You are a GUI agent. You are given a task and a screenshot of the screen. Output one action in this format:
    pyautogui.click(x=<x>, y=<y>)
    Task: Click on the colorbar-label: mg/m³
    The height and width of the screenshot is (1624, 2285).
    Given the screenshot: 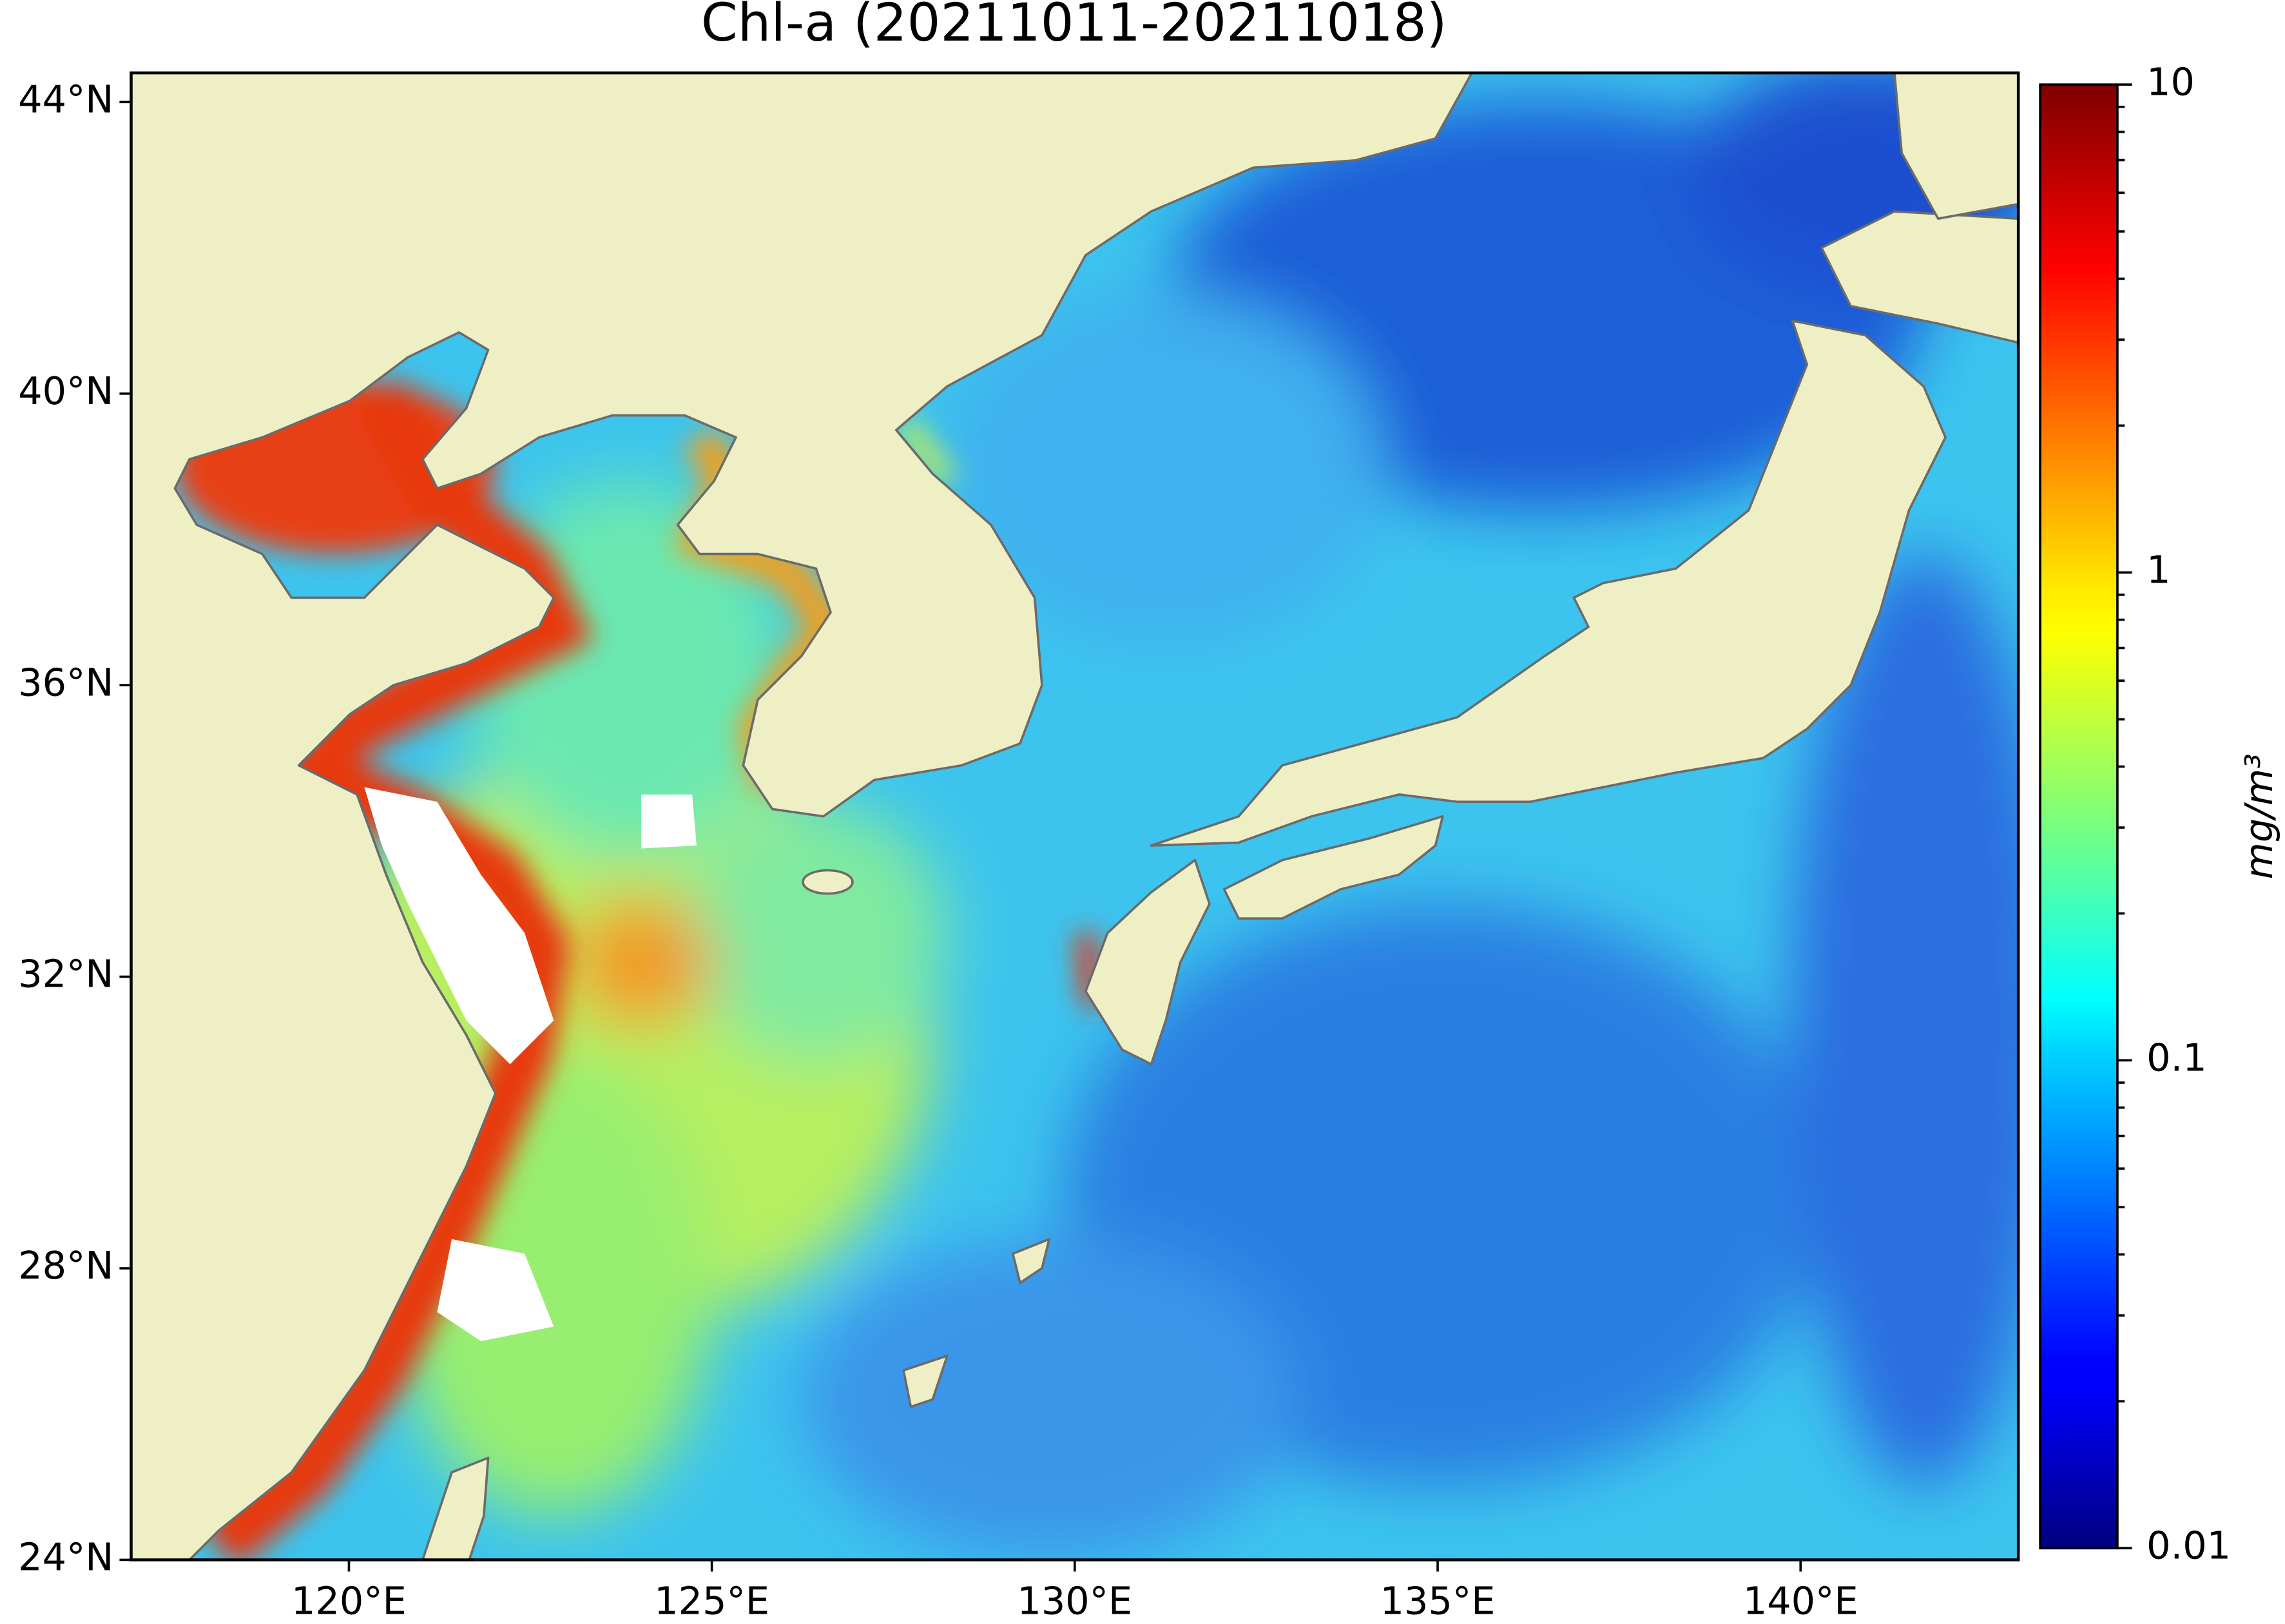 What is the action you would take?
    pyautogui.click(x=2259, y=816)
    